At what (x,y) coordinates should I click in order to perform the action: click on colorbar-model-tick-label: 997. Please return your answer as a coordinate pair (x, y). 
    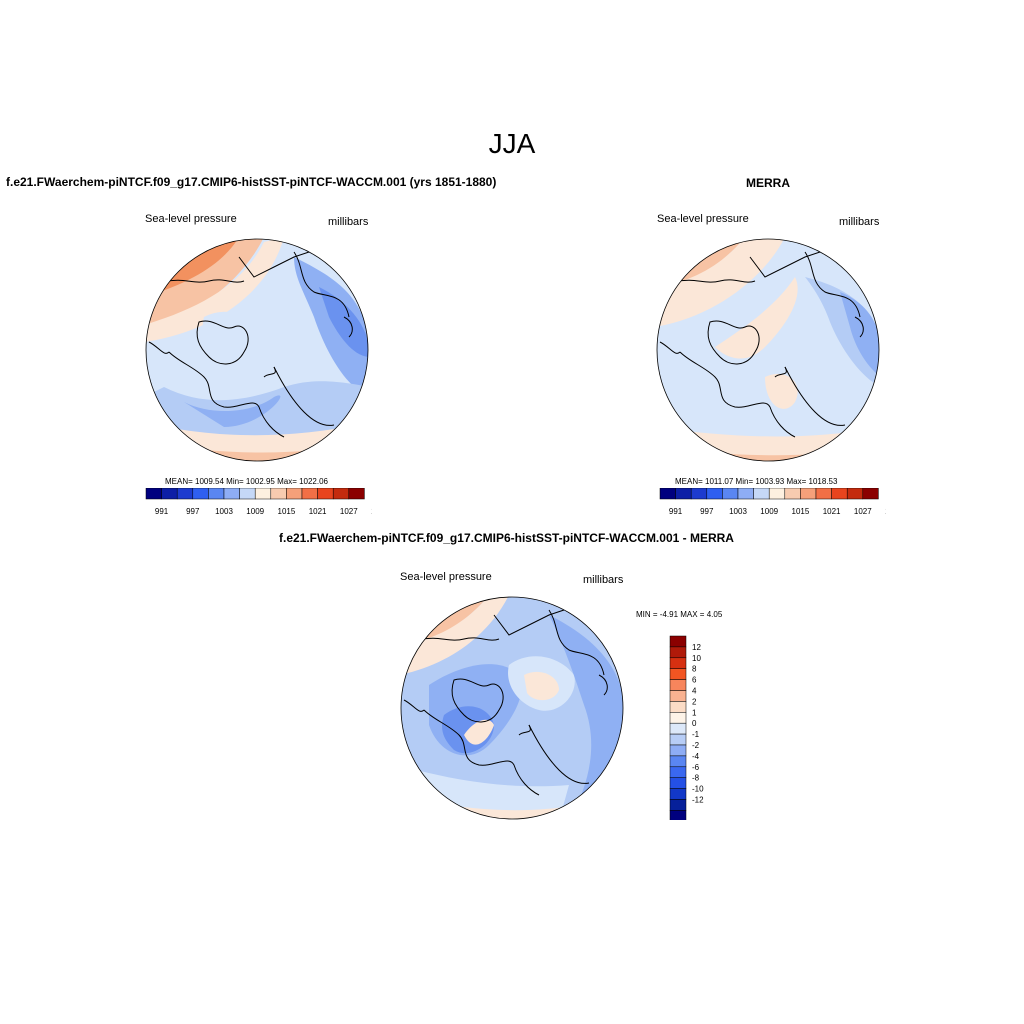
    Looking at the image, I should click on (193, 511).